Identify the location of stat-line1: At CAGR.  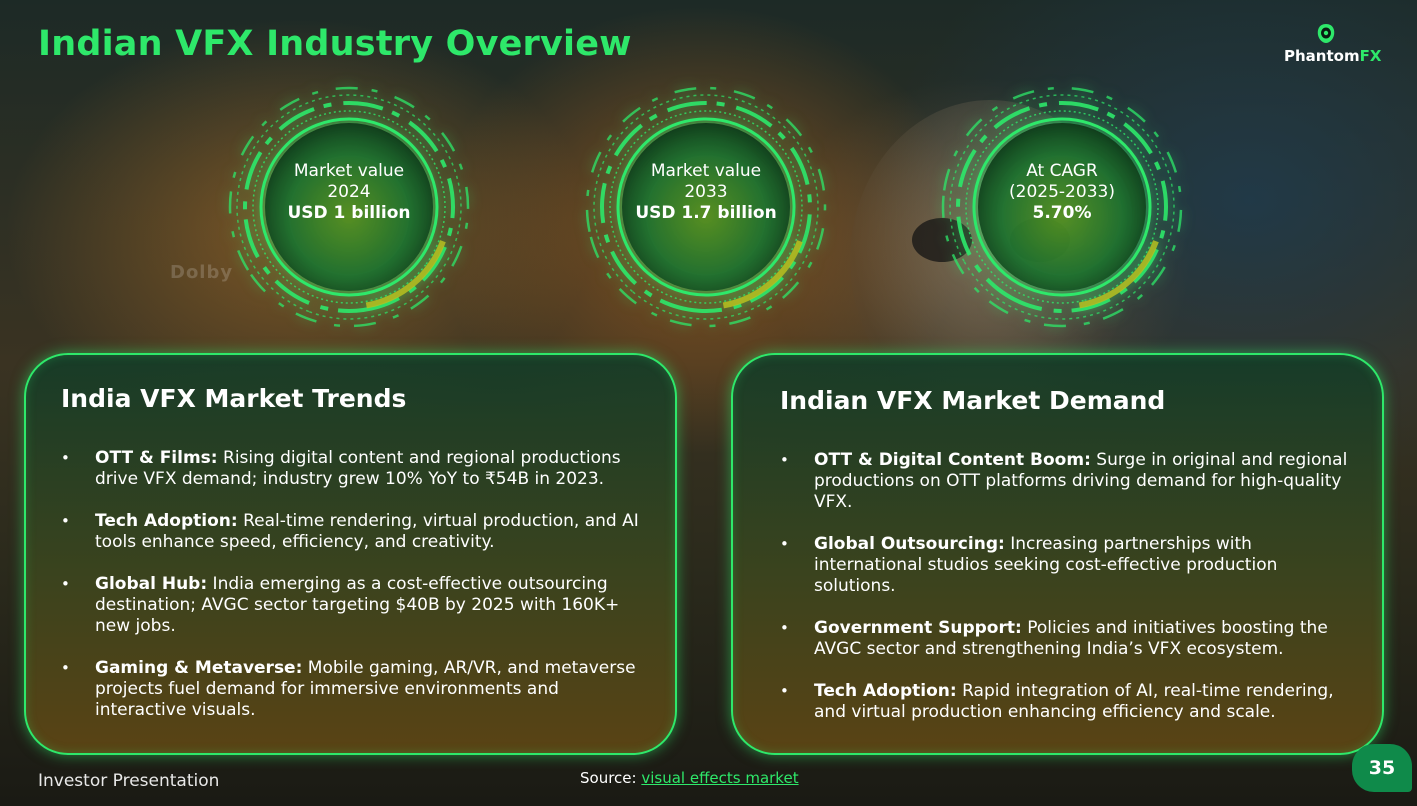
(1062, 170).